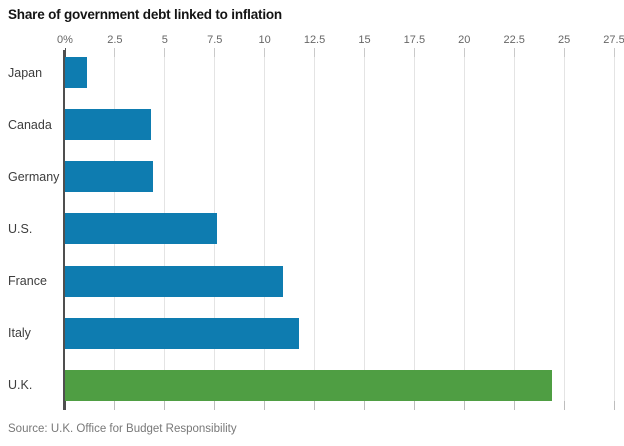 This screenshot has height=446, width=624. I want to click on x-tick-label: 0%, so click(65, 40).